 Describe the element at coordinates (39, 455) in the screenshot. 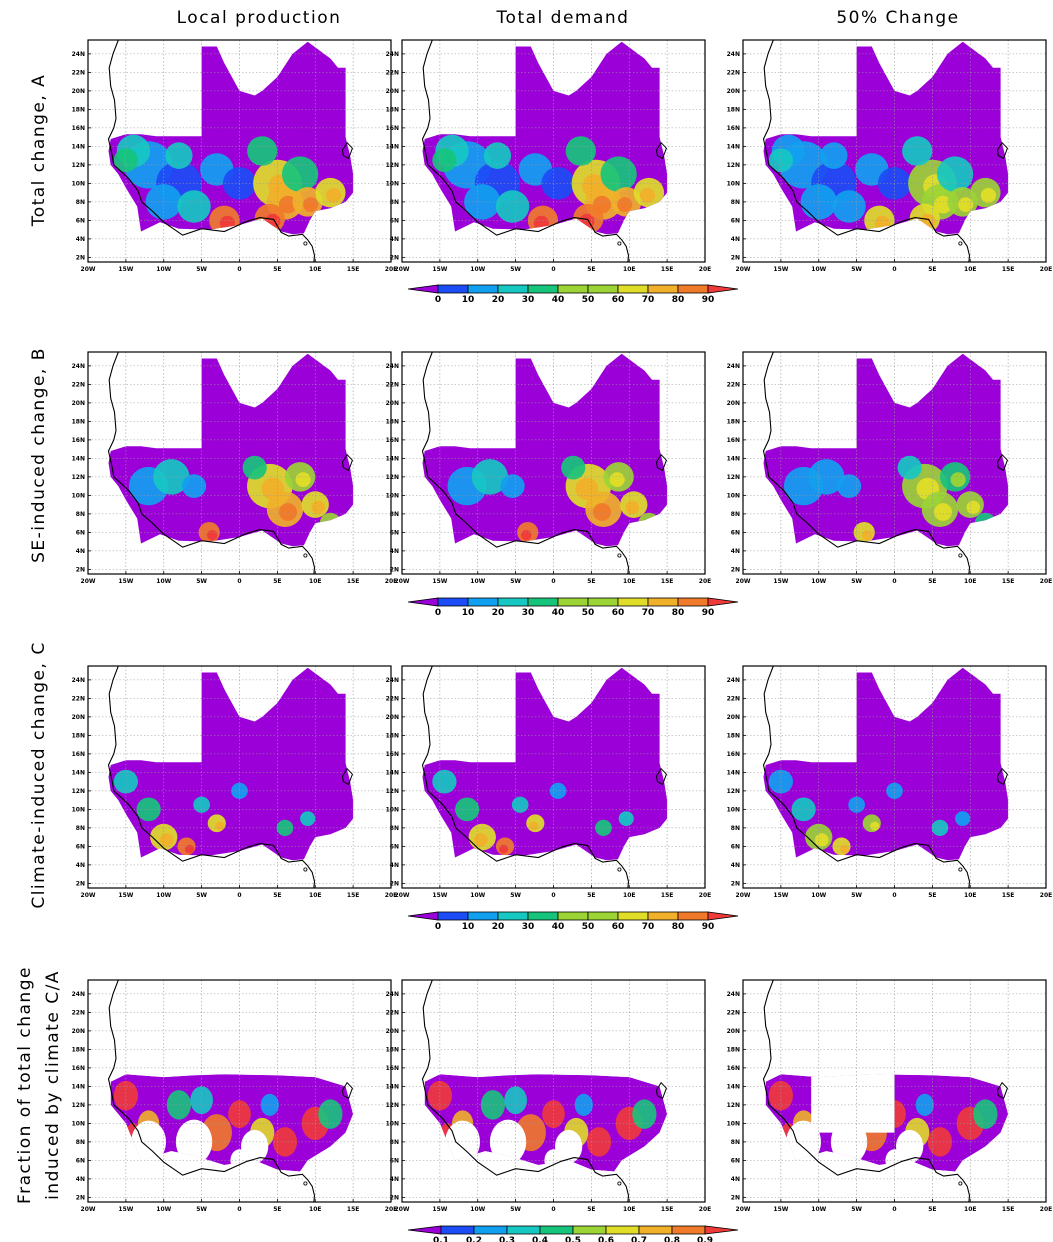

I see `row-label-text: SE-induced change, B` at that location.